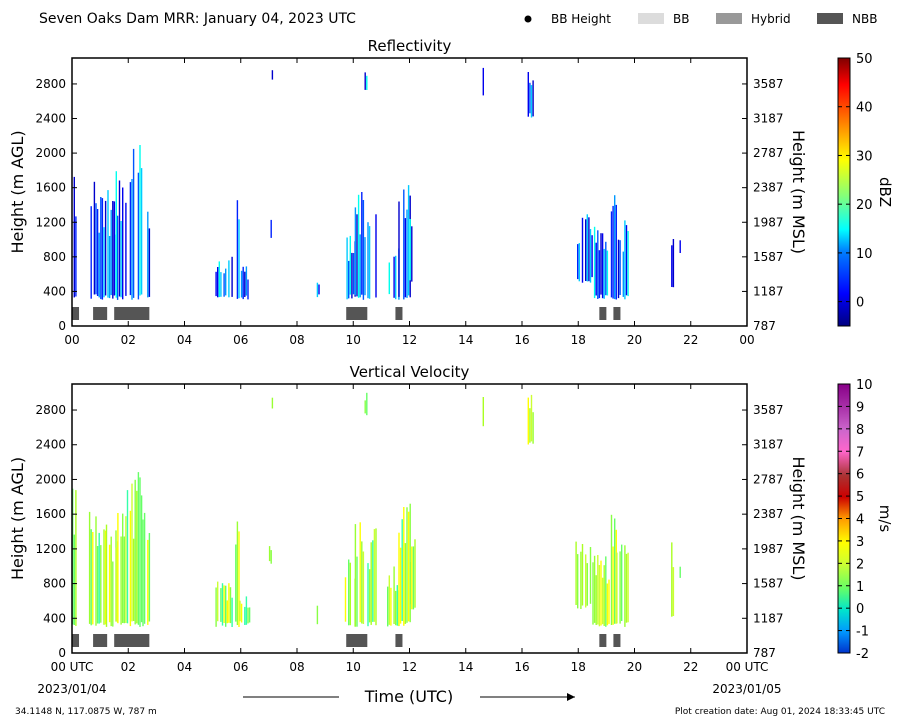 The image size is (900, 725). I want to click on x-tick-label: 16, so click(521, 667).